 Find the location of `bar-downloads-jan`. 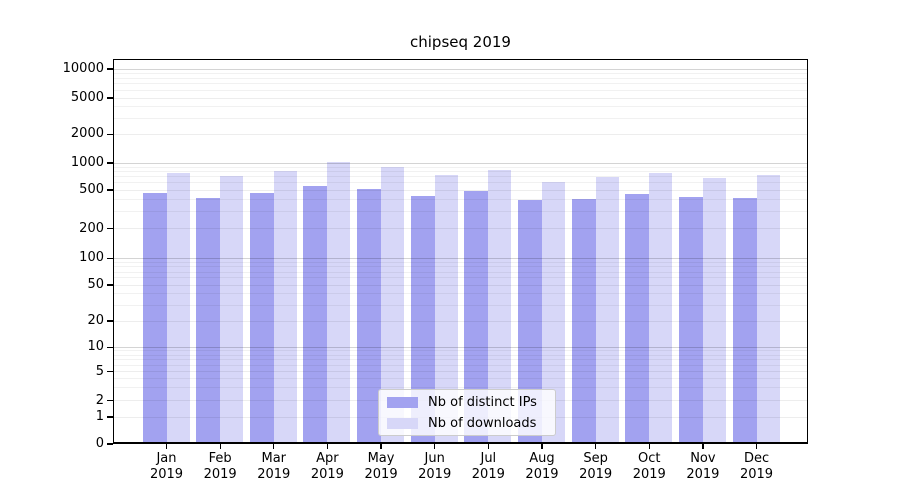

bar-downloads-jan is located at coordinates (178, 308).